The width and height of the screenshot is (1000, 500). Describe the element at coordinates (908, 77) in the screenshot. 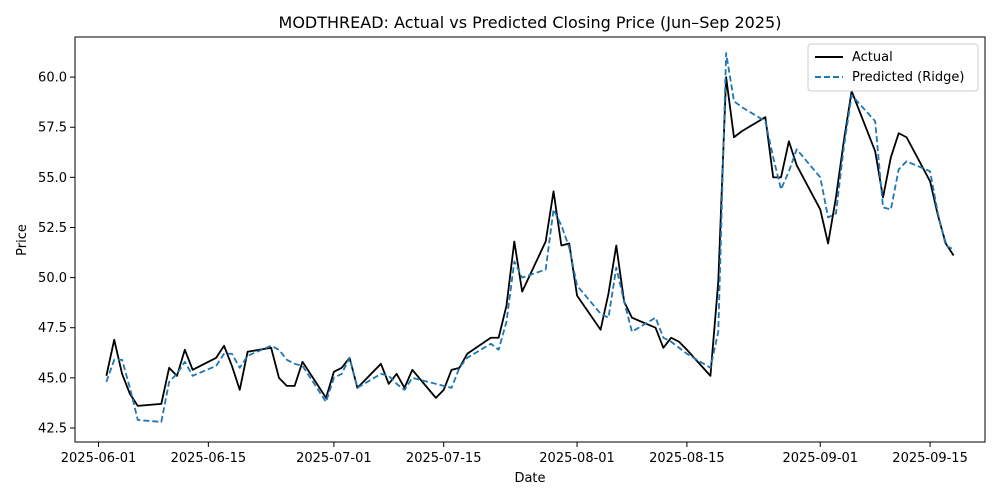

I see `legend-label-predicted: Predicted (Ridge)` at that location.